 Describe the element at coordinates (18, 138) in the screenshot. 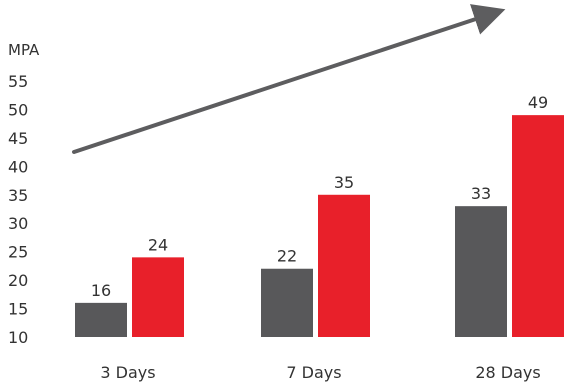

I see `y-tick-label: 45` at that location.